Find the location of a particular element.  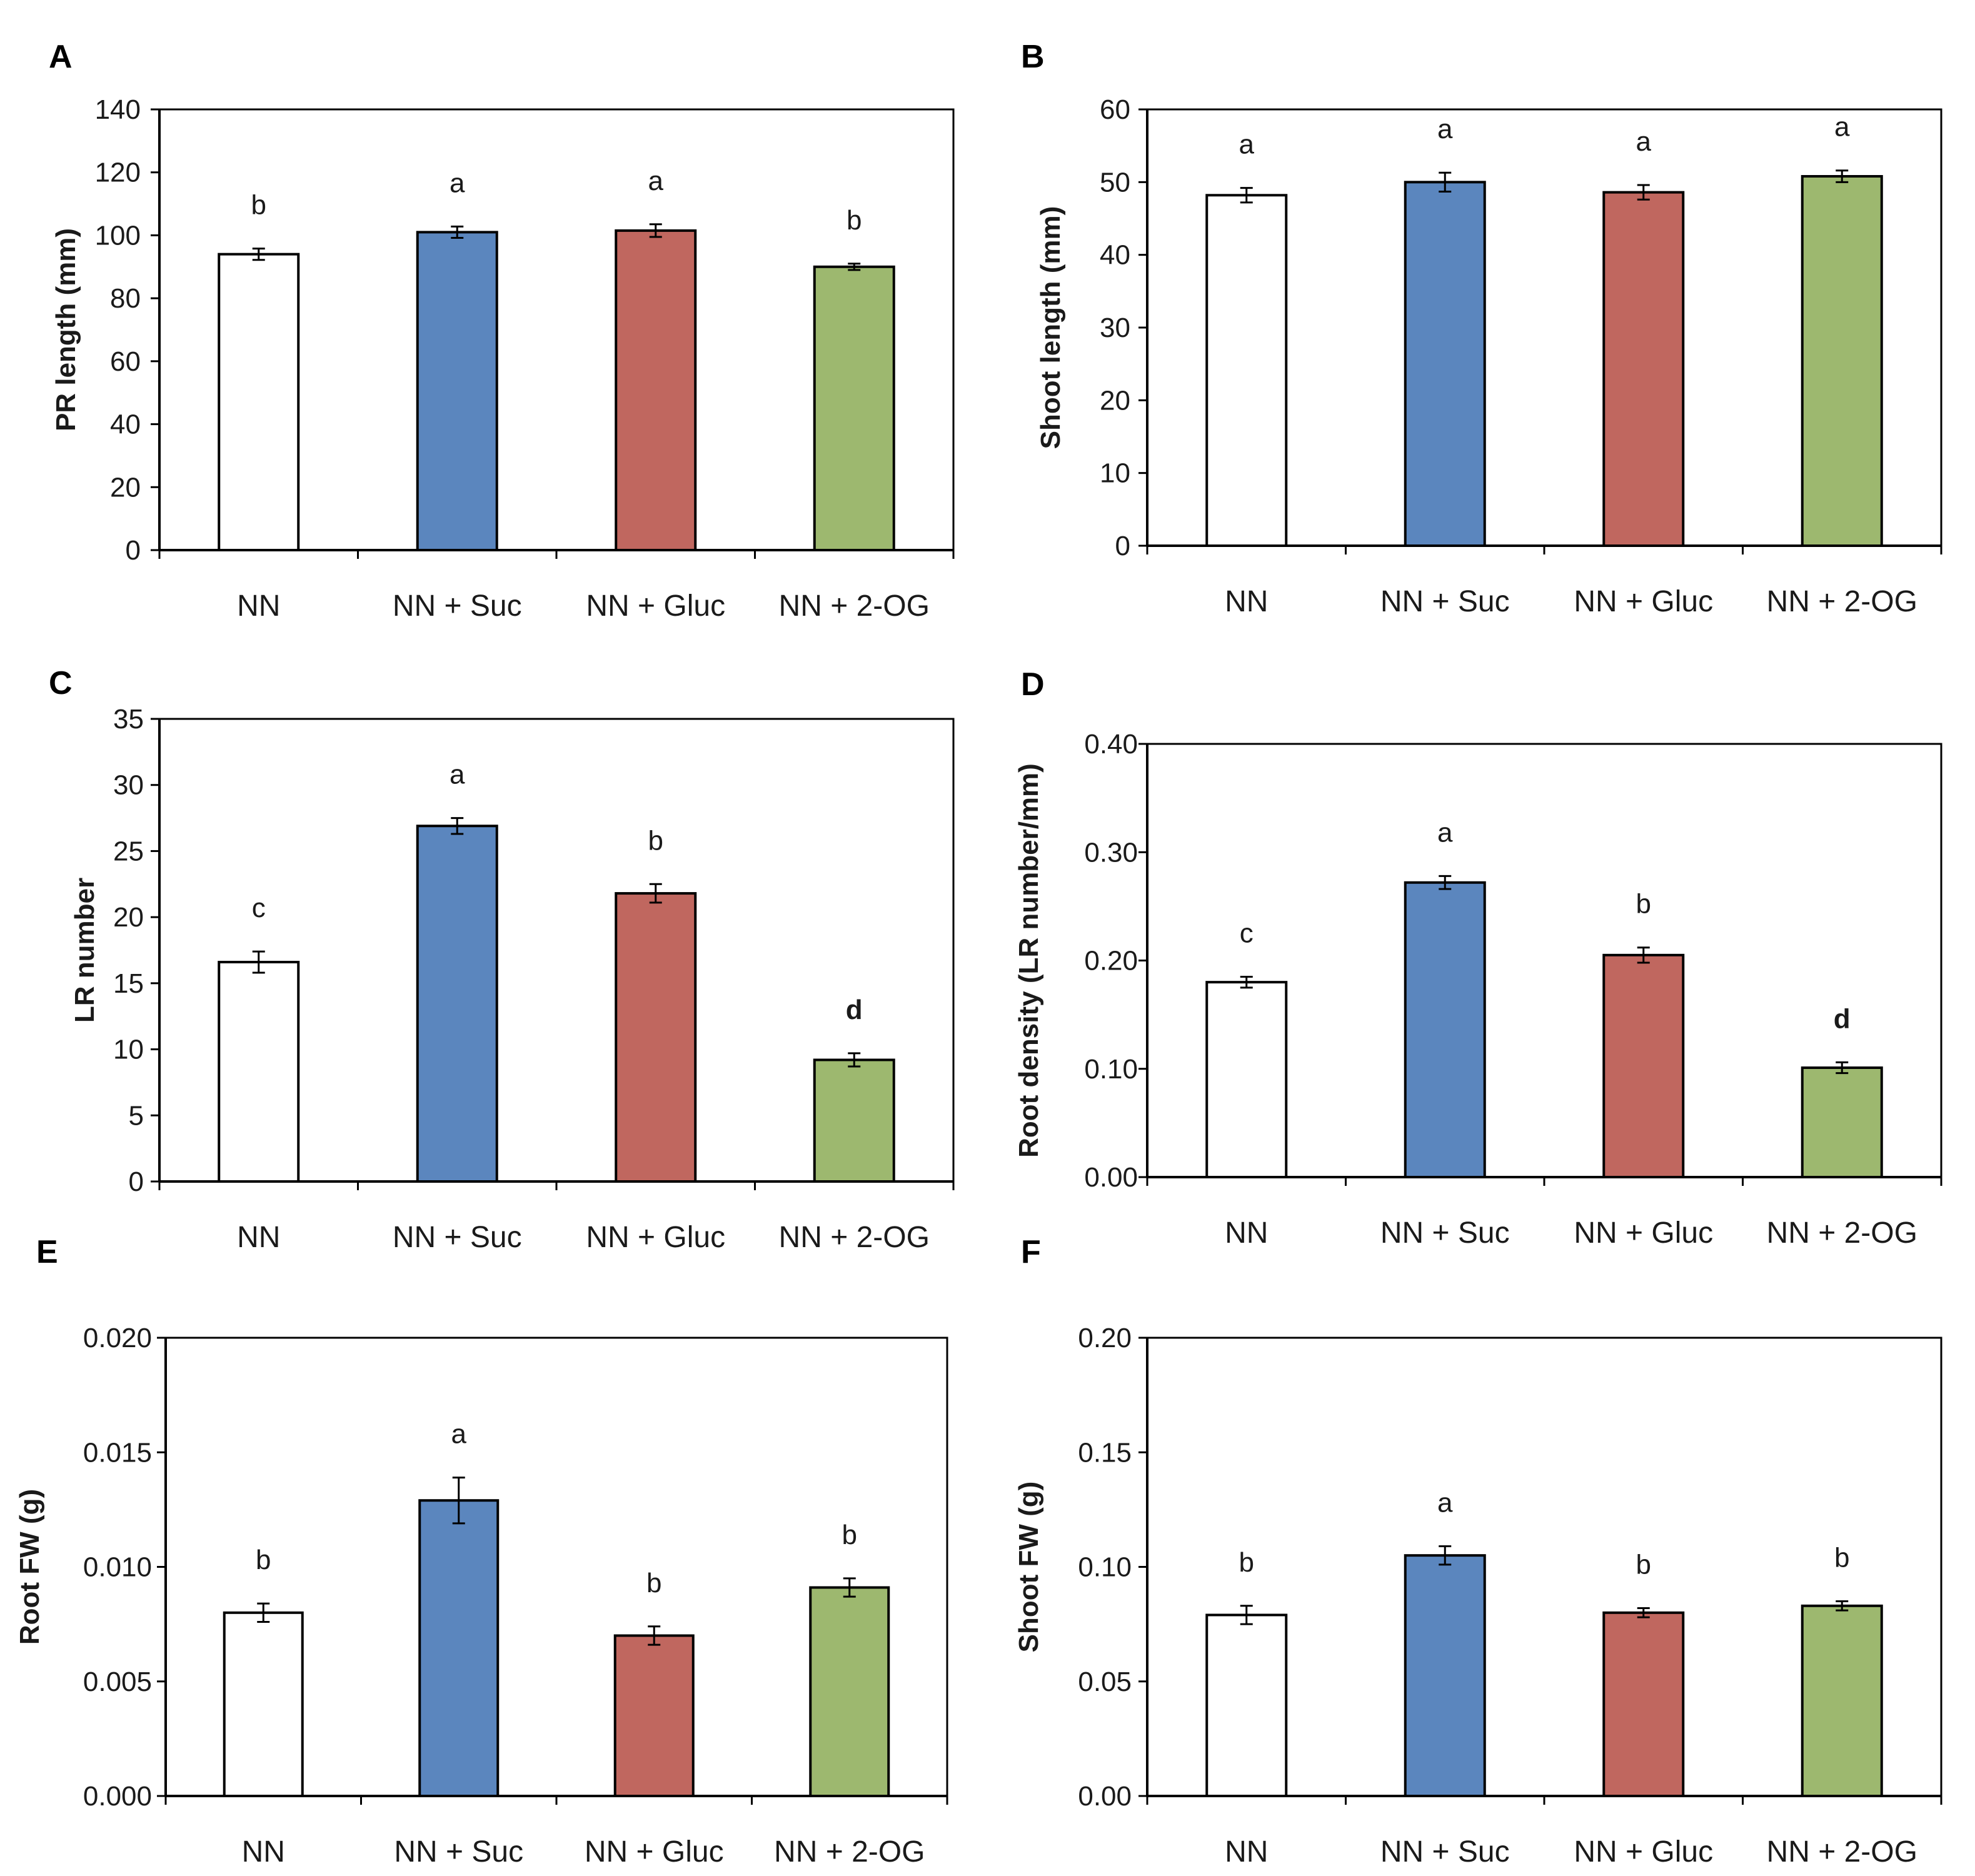

y-tick-label: 35 is located at coordinates (128, 719).